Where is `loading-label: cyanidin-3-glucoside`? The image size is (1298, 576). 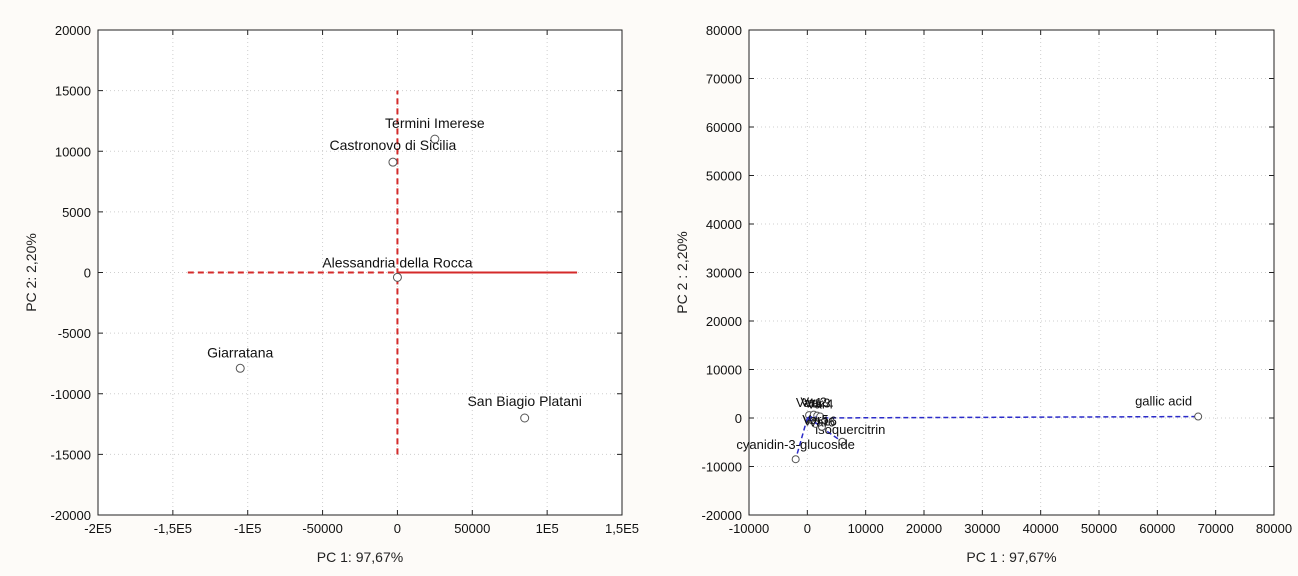
loading-label: cyanidin-3-glucoside is located at coordinates (795, 444).